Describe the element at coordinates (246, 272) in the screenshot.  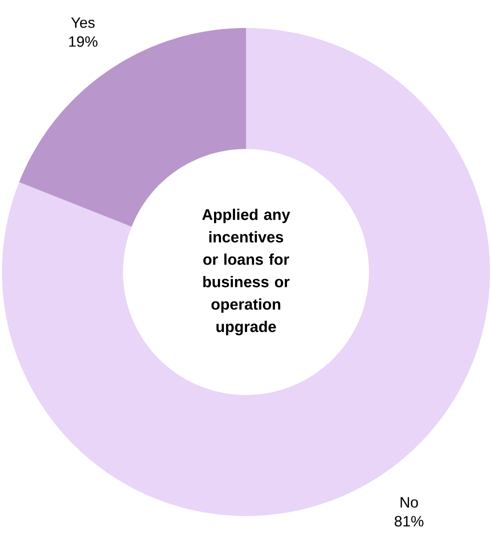
I see `text: Applied any incentives or loans for business or operation upgrade` at that location.